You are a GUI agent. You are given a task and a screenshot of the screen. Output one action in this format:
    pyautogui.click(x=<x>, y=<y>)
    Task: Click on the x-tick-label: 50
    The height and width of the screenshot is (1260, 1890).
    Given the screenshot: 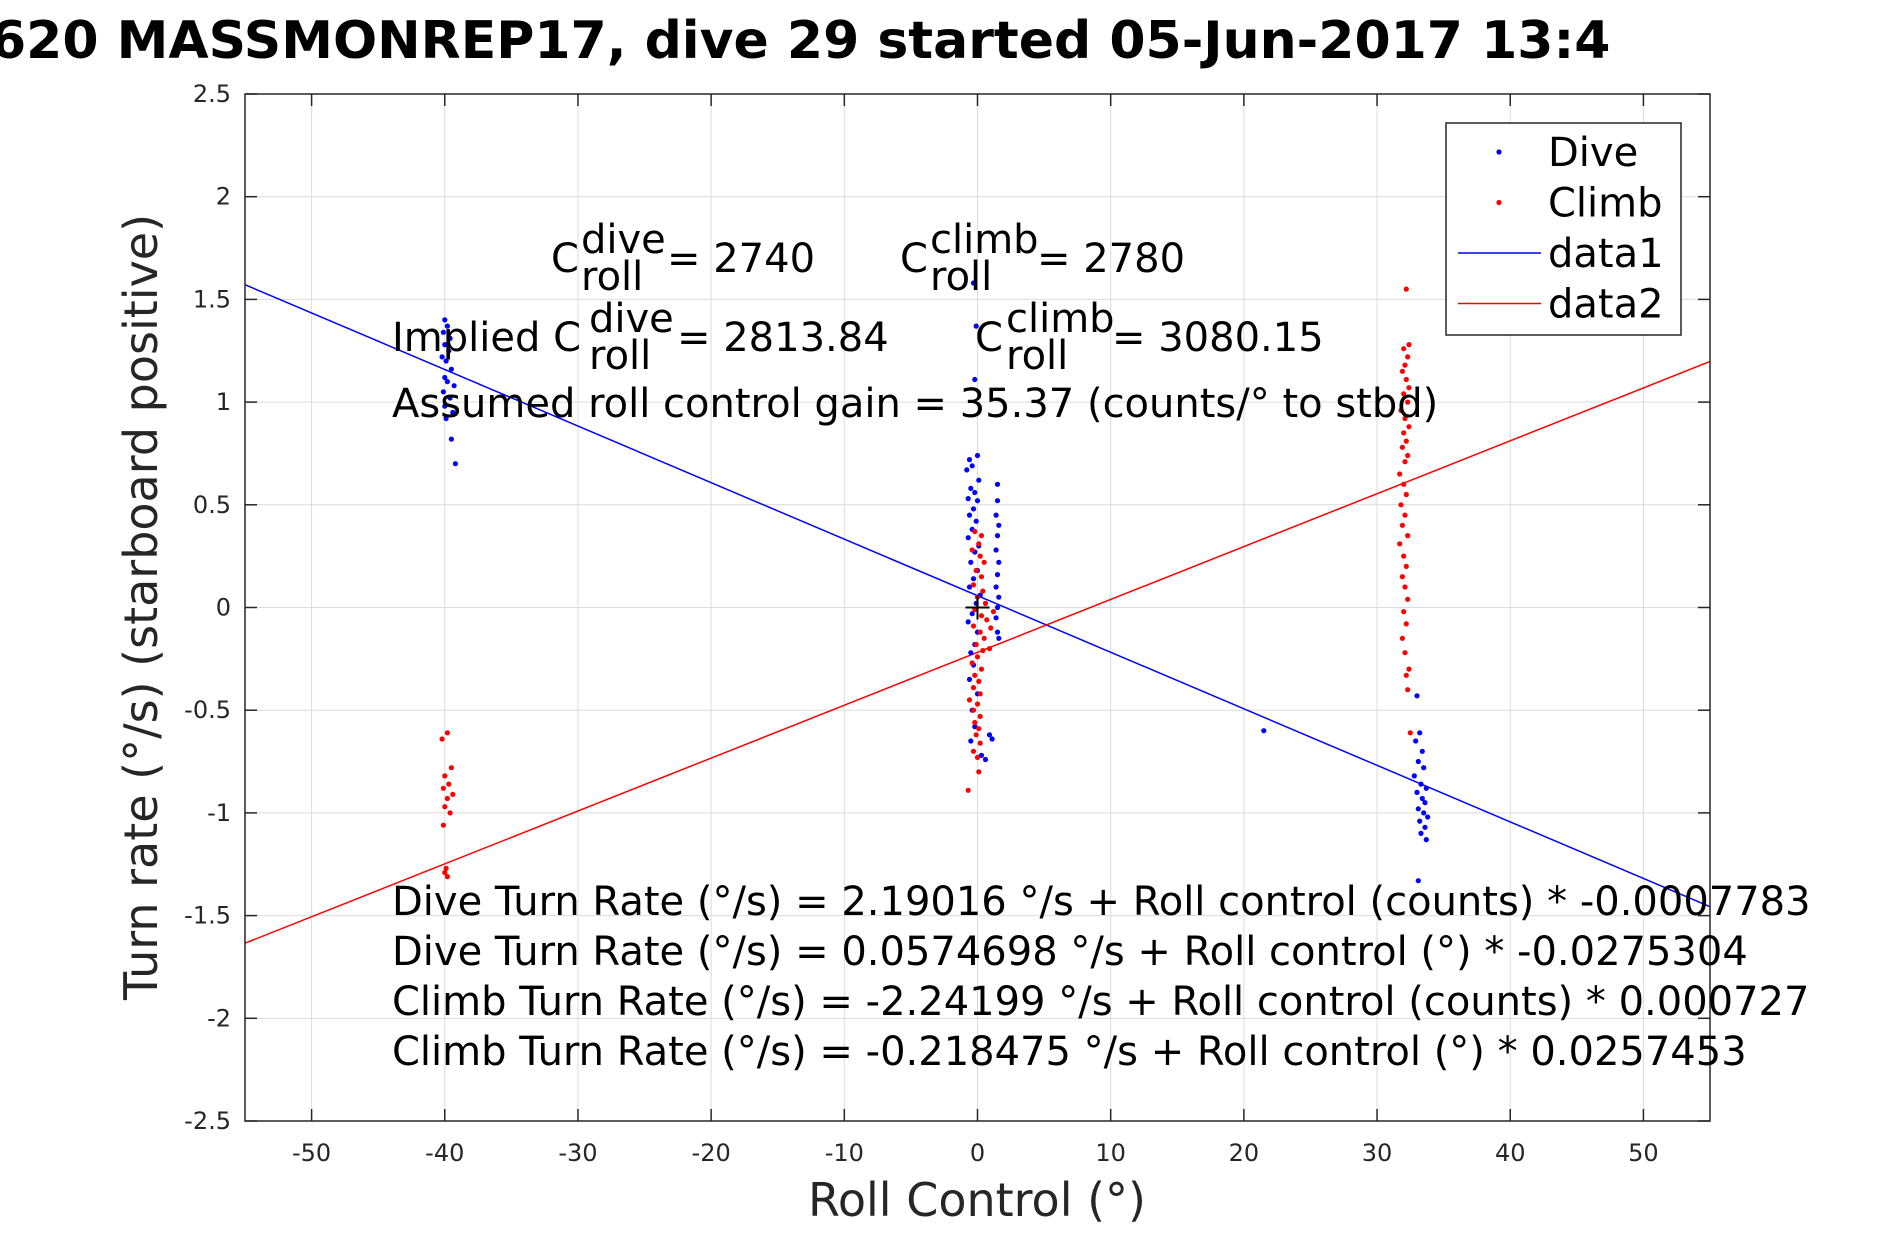 What is the action you would take?
    pyautogui.click(x=1643, y=1153)
    